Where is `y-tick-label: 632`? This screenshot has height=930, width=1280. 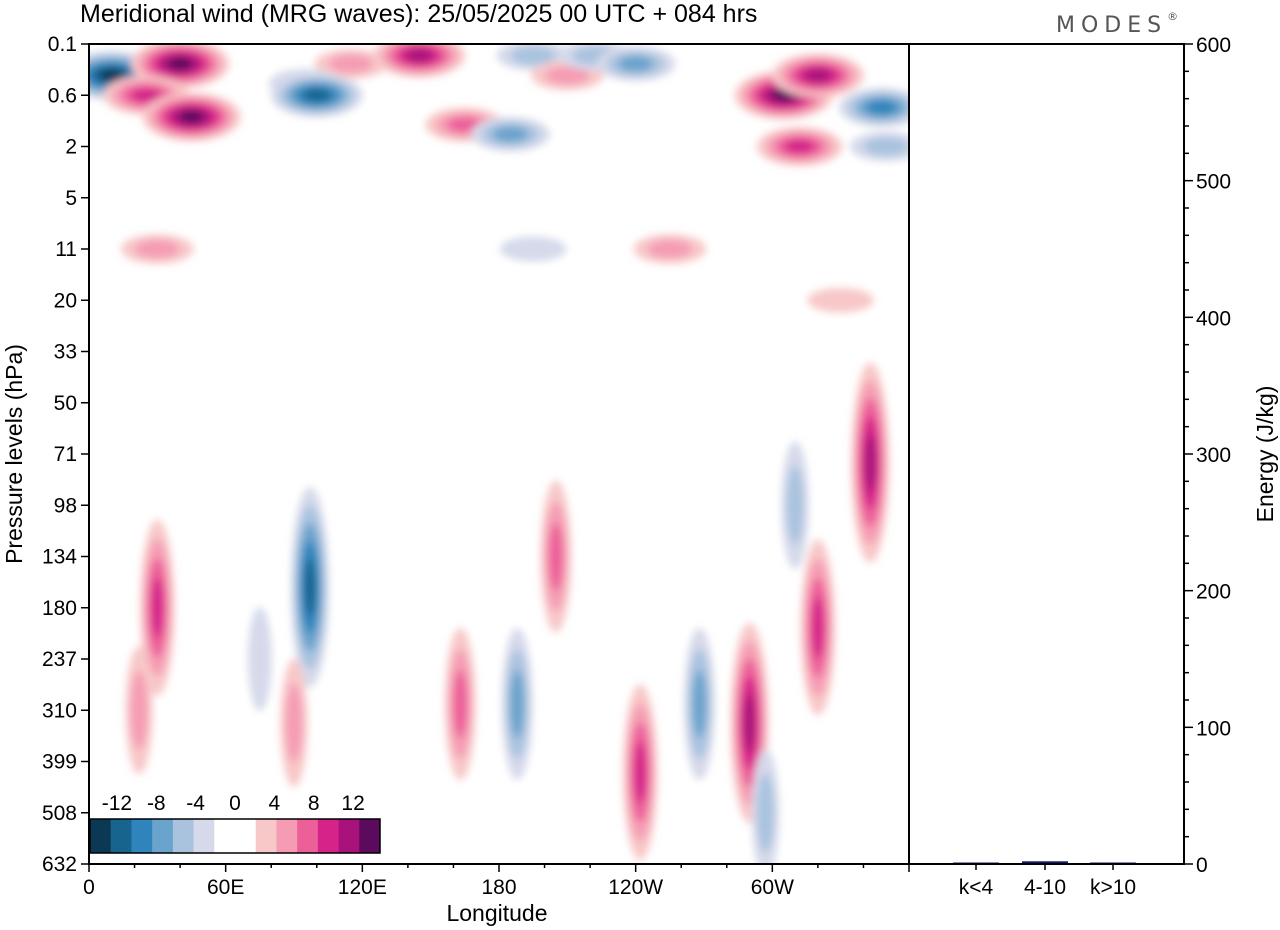
y-tick-label: 632 is located at coordinates (59, 864).